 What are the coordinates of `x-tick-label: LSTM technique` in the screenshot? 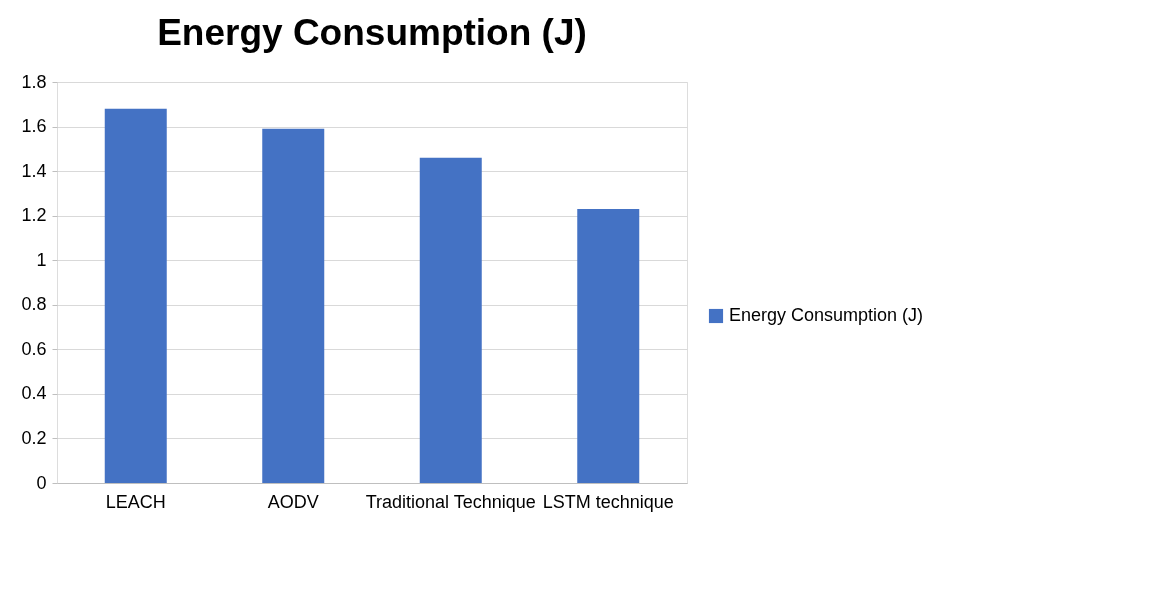 It's located at (608, 501).